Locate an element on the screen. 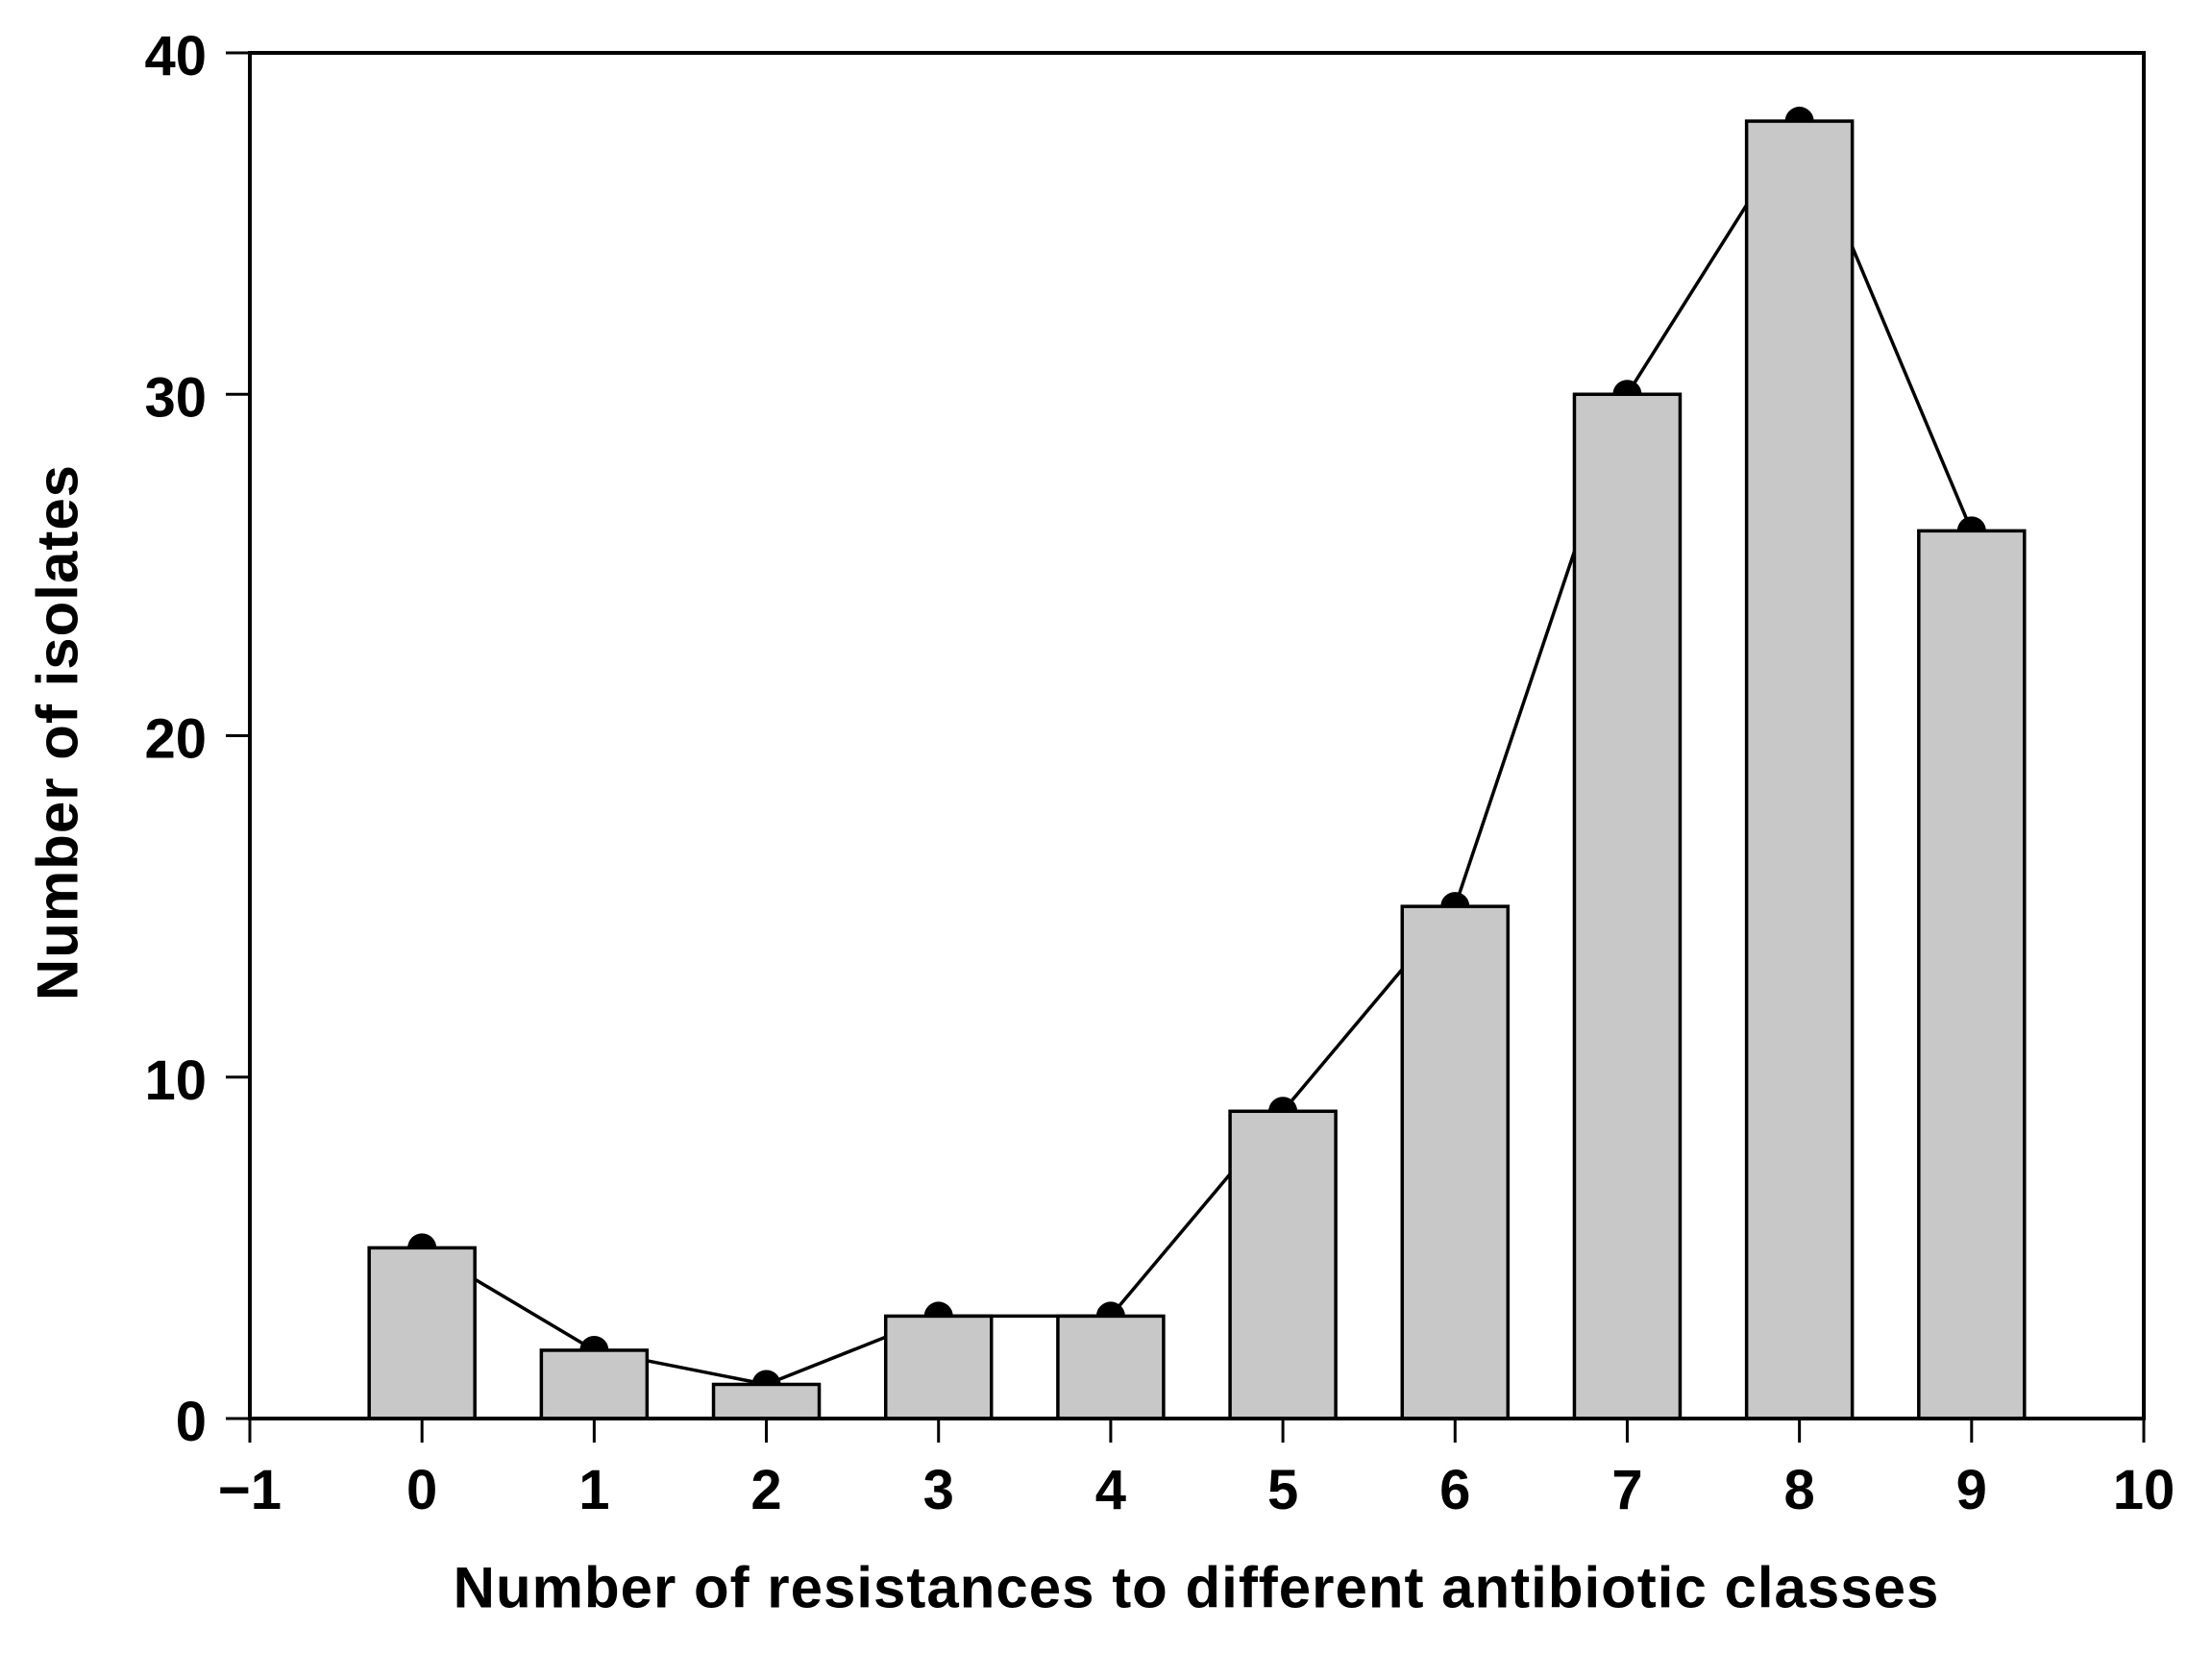 Image resolution: width=2212 pixels, height=1654 pixels. x-tick-label-−1: −1 is located at coordinates (250, 1490).